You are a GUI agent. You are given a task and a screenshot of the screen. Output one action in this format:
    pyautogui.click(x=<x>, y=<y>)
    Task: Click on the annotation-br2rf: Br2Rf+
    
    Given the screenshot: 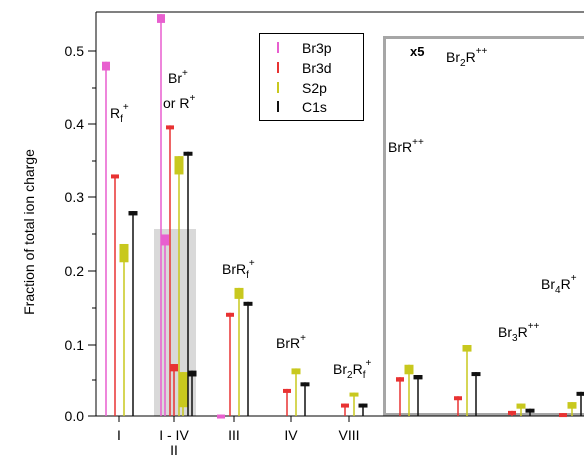 What is the action you would take?
    pyautogui.click(x=352, y=369)
    